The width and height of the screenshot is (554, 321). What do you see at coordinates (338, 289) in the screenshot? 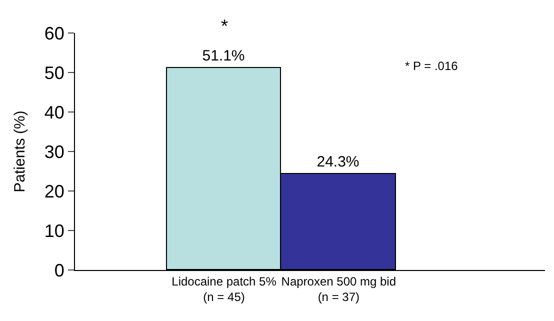
I see `x-tick-label: Naproxen 500 mg bid (n = 37)` at bounding box center [338, 289].